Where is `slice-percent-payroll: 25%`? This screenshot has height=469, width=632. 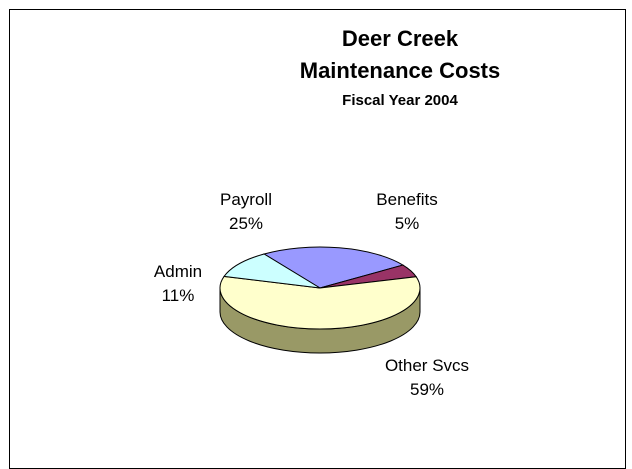 slice-percent-payroll: 25% is located at coordinates (246, 223).